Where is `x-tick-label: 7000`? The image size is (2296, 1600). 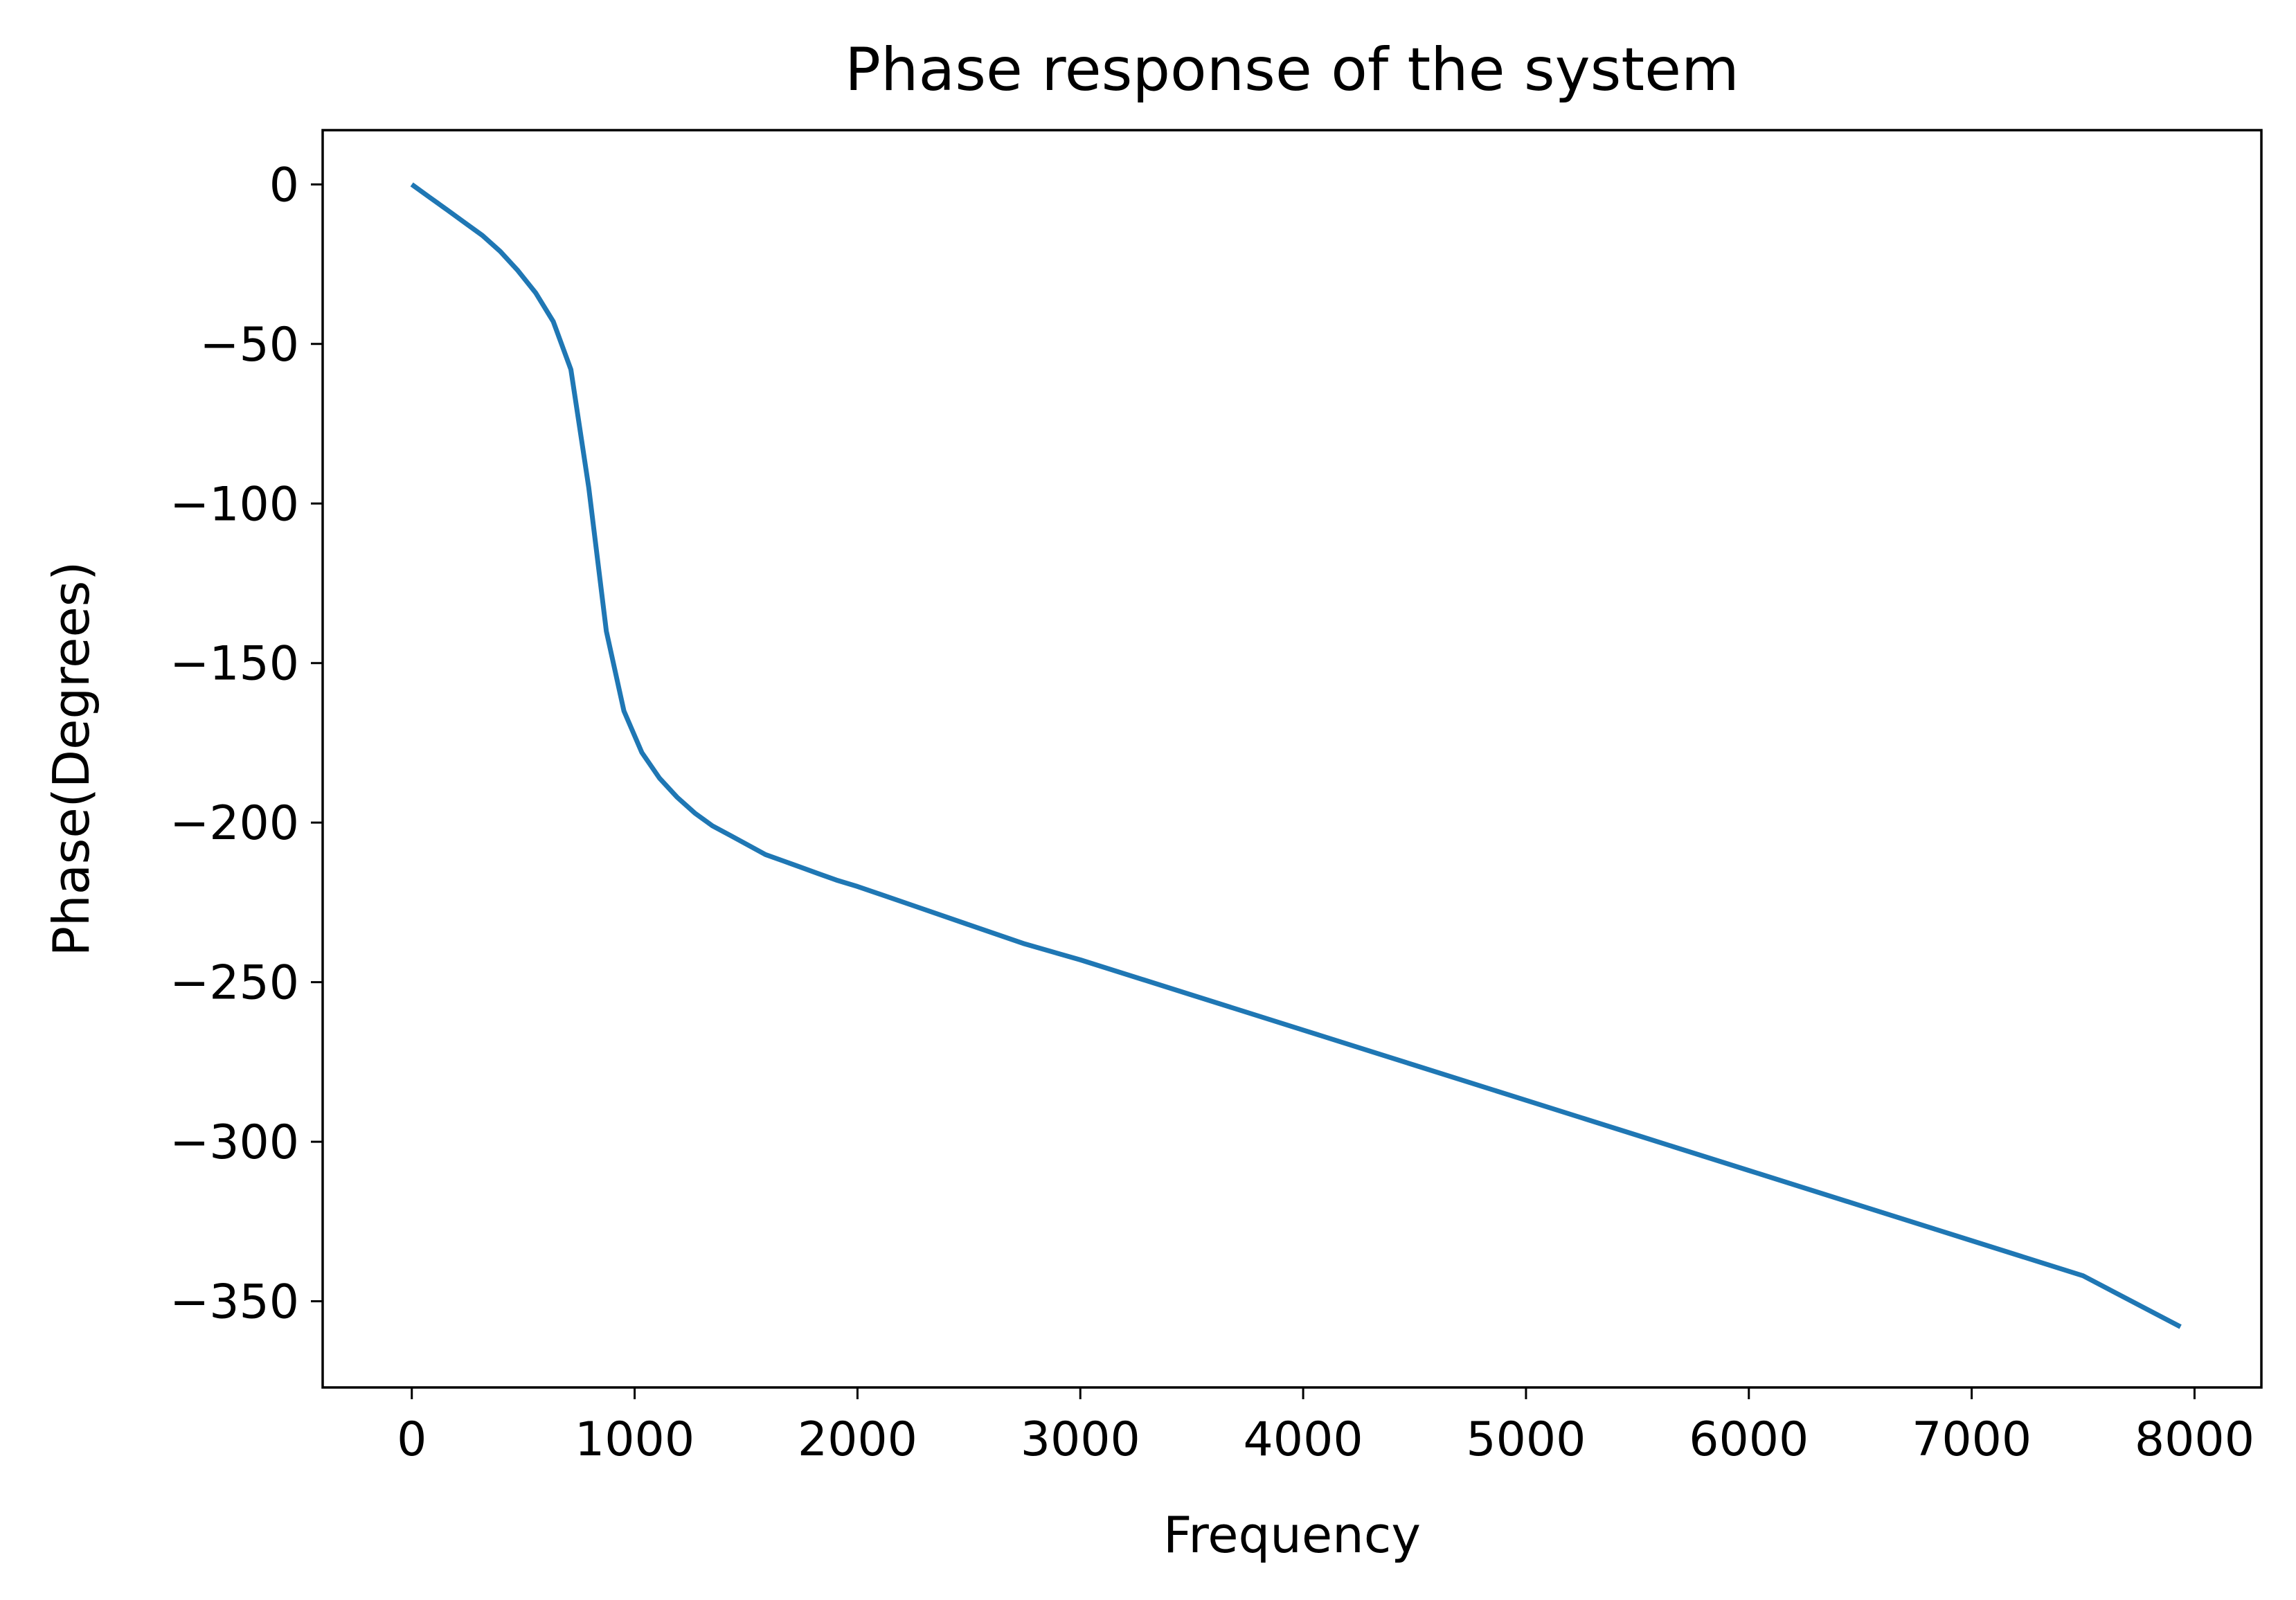 x-tick-label: 7000 is located at coordinates (1972, 1439).